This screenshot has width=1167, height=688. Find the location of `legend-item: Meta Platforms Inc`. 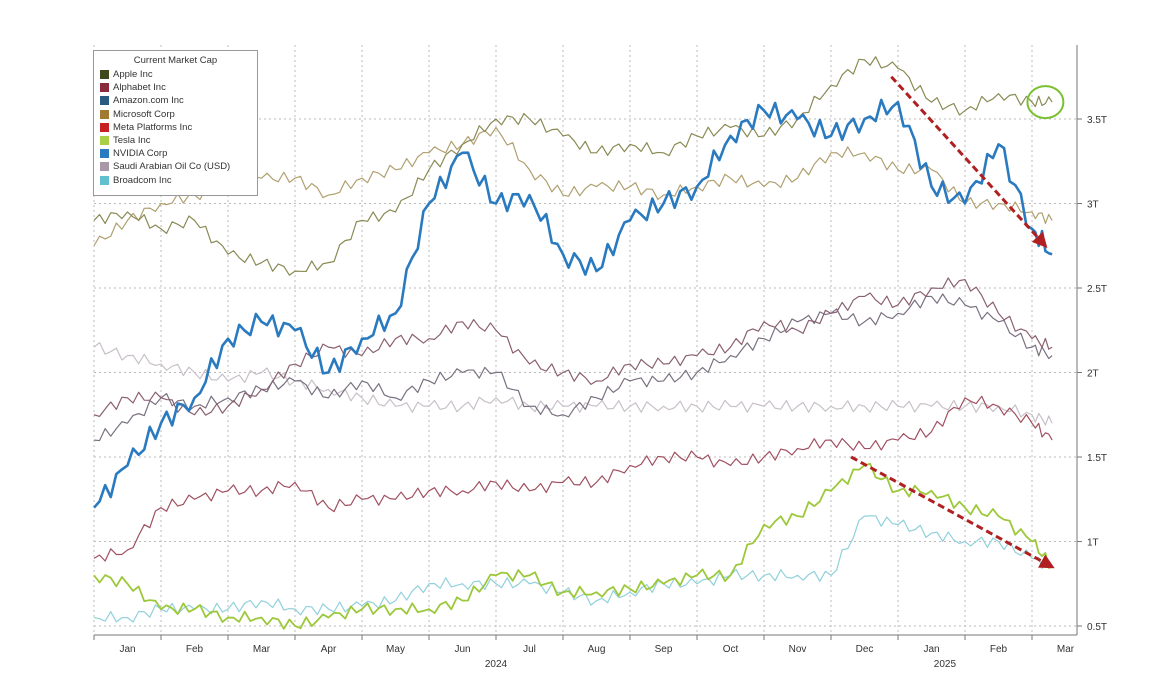

legend-item: Meta Platforms Inc is located at coordinates (175, 127).